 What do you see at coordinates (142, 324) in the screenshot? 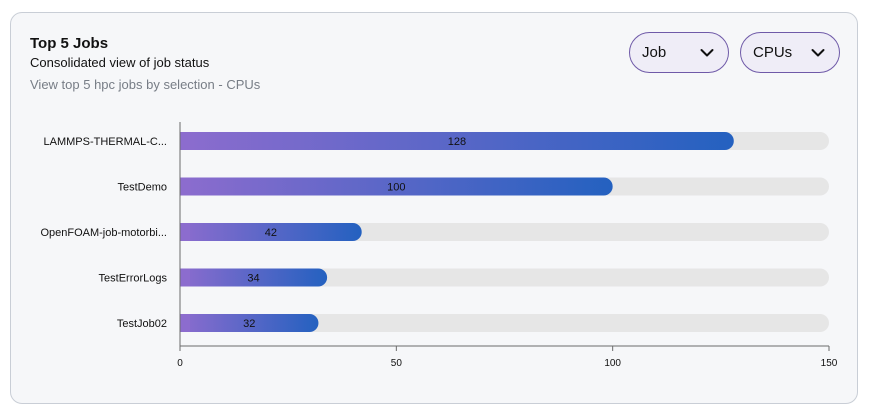
I see `category-label: TestJob02` at bounding box center [142, 324].